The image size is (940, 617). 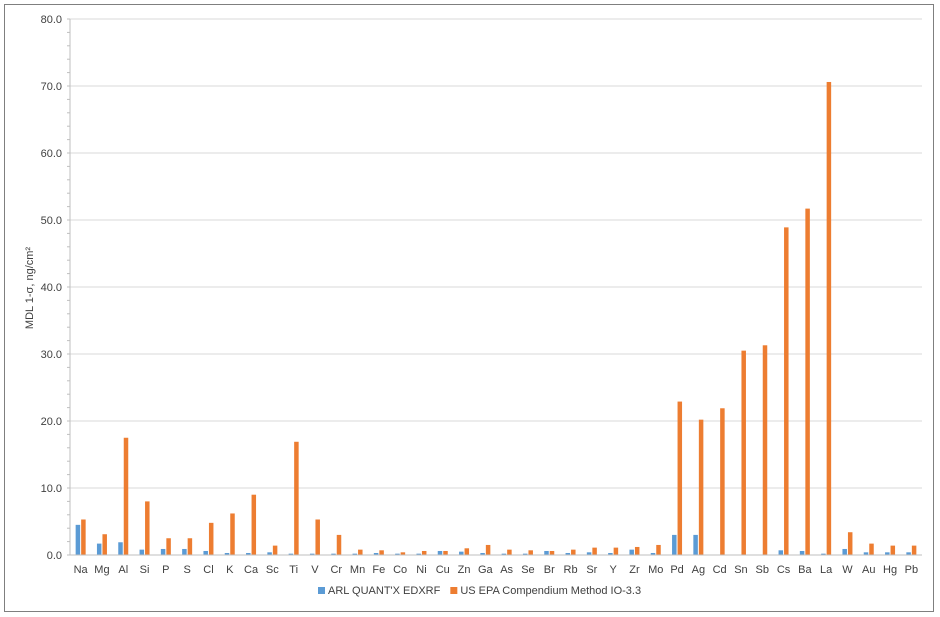 I want to click on x-tick-label: Ag, so click(x=698, y=570).